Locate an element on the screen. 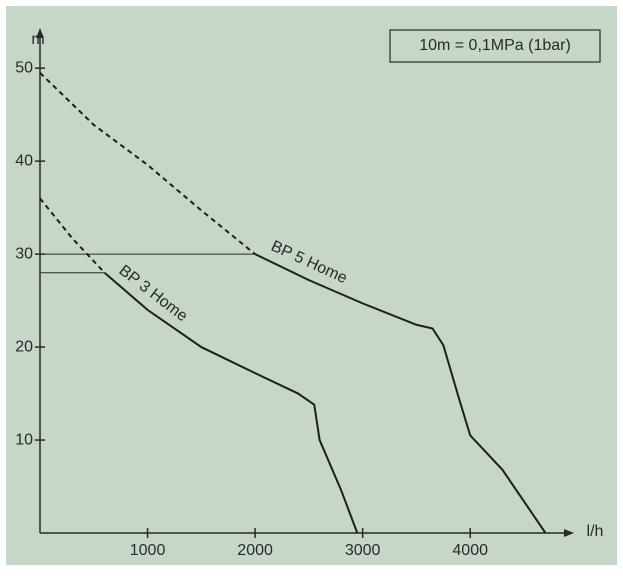 Image resolution: width=623 pixels, height=576 pixels. x-tick-label: 4000 is located at coordinates (470, 550).